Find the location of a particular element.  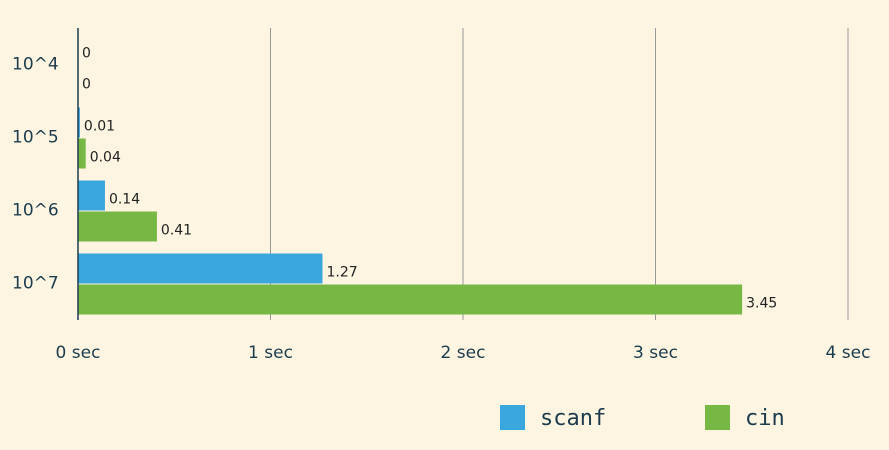

x-tick-label: 3 sec is located at coordinates (655, 353).